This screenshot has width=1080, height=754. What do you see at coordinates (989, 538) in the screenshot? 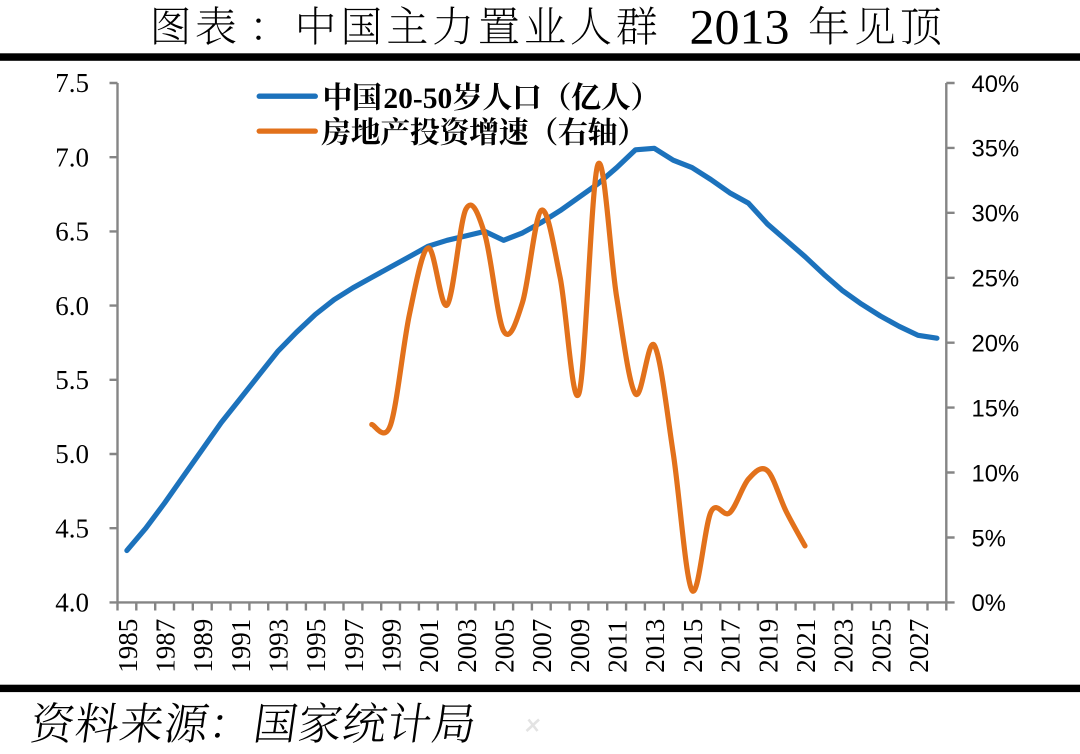
I see `svg-text: 5%` at bounding box center [989, 538].